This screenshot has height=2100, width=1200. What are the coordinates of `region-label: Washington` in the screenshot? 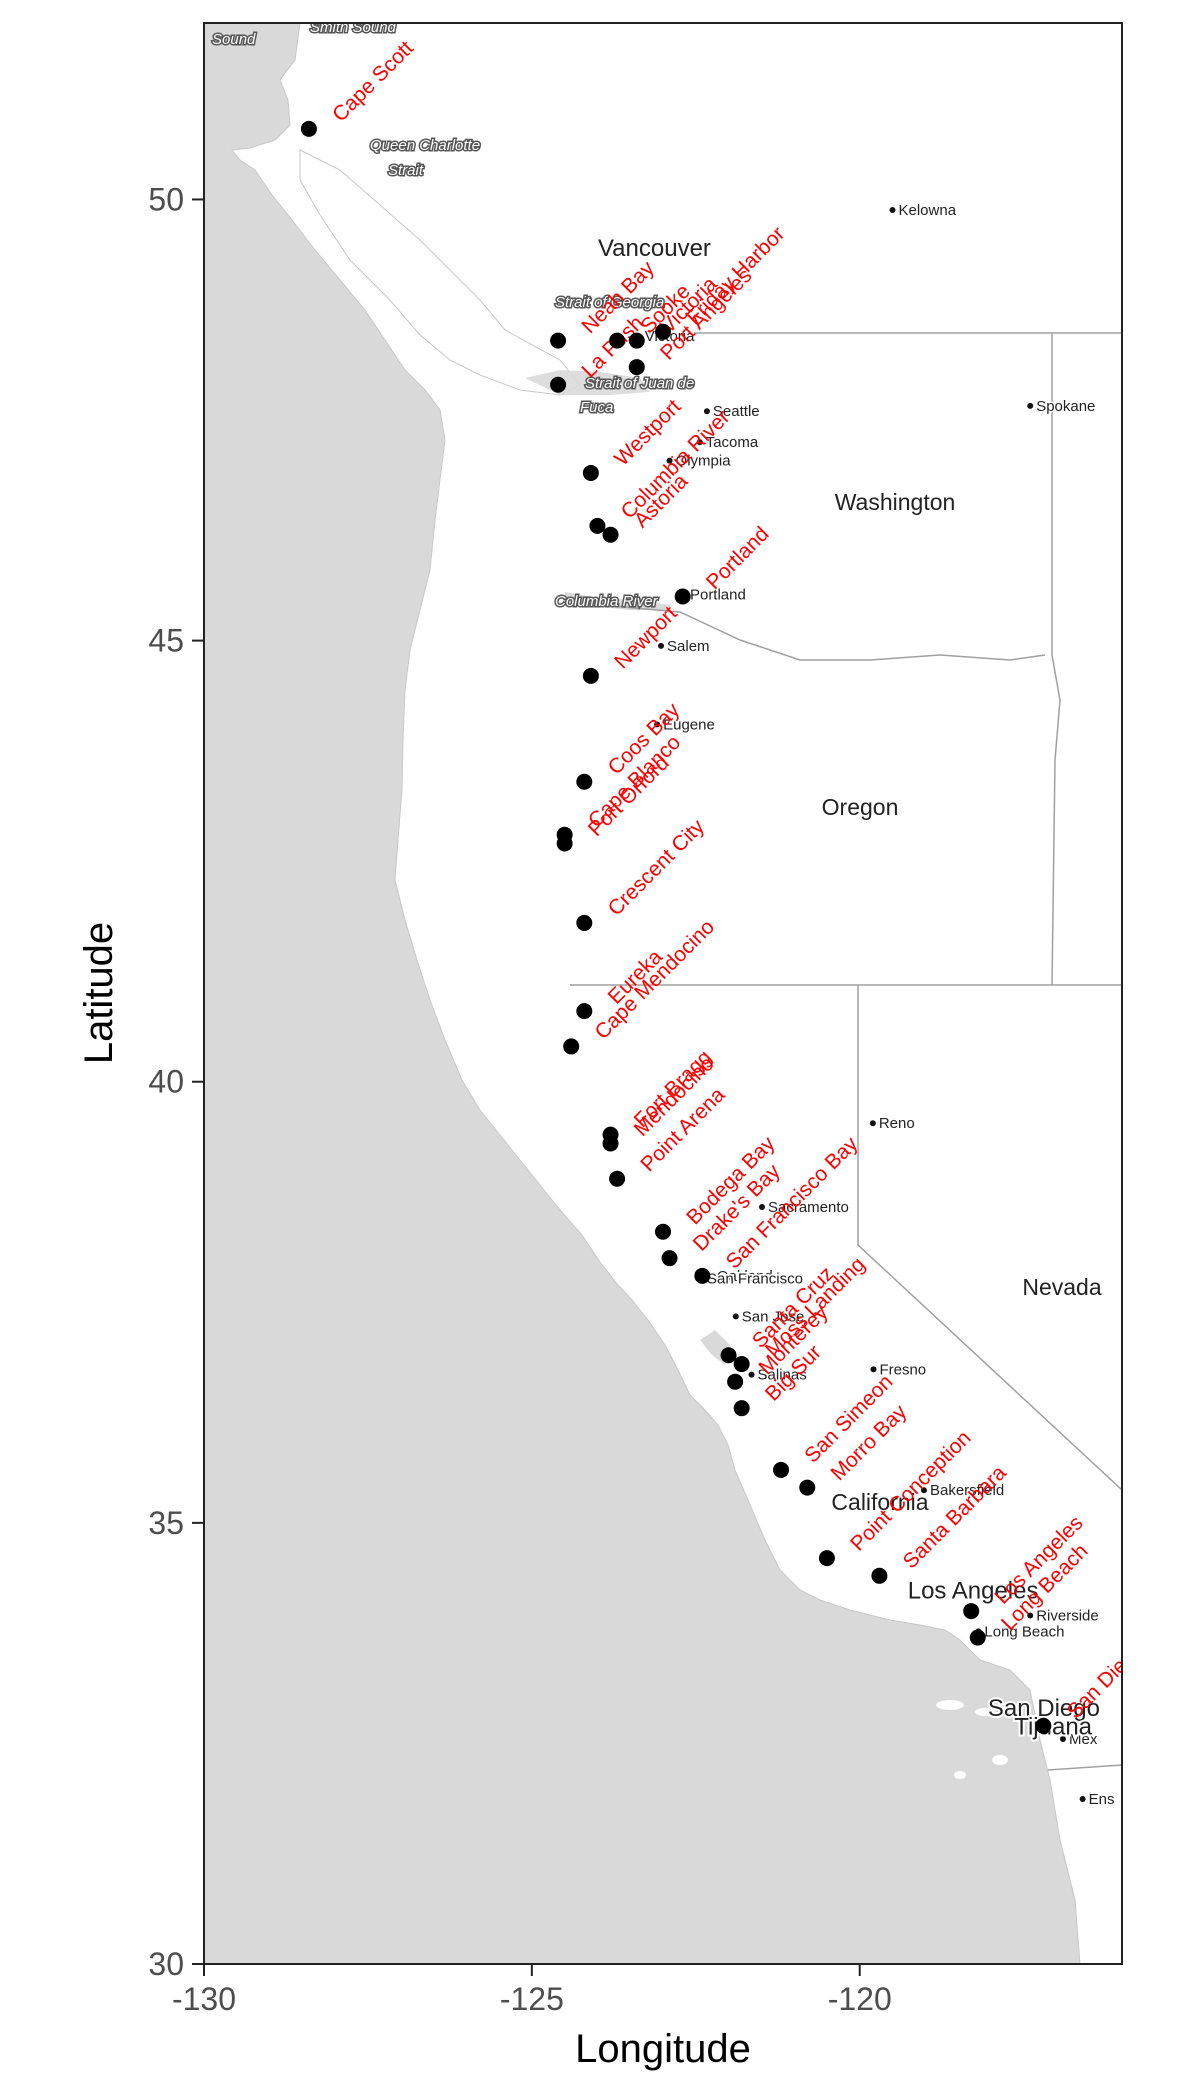 It's located at (895, 502).